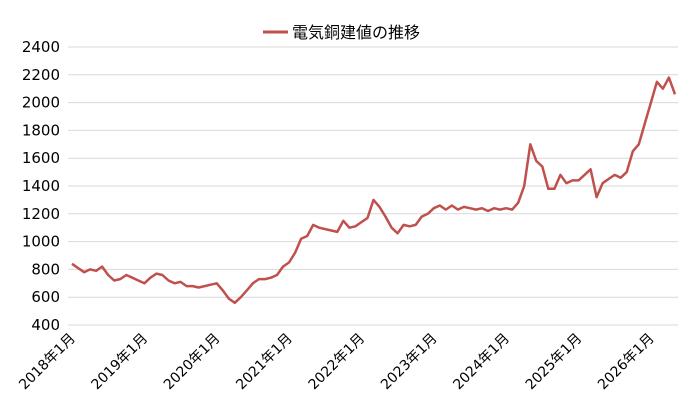  I want to click on x-tick-label: 2019年1月, so click(120, 362).